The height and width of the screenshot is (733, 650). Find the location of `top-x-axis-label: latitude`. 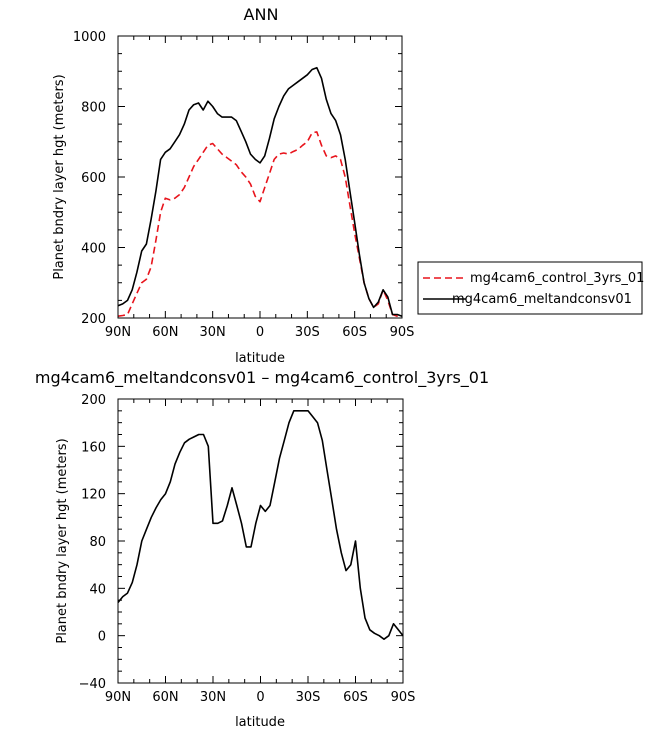

top-x-axis-label: latitude is located at coordinates (260, 358).